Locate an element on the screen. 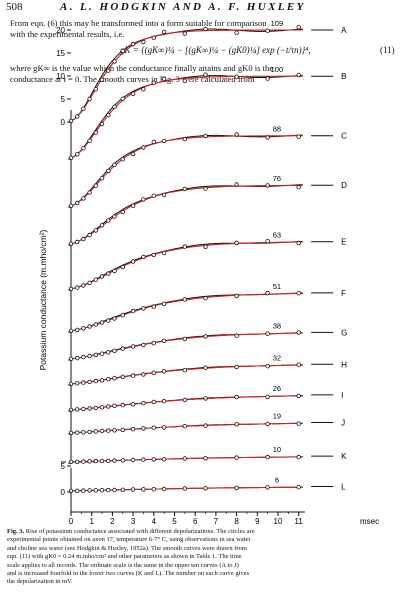  running-header: 508 A. L. HODGKIN AND A. F. HUXLEY is located at coordinates (206, 8).